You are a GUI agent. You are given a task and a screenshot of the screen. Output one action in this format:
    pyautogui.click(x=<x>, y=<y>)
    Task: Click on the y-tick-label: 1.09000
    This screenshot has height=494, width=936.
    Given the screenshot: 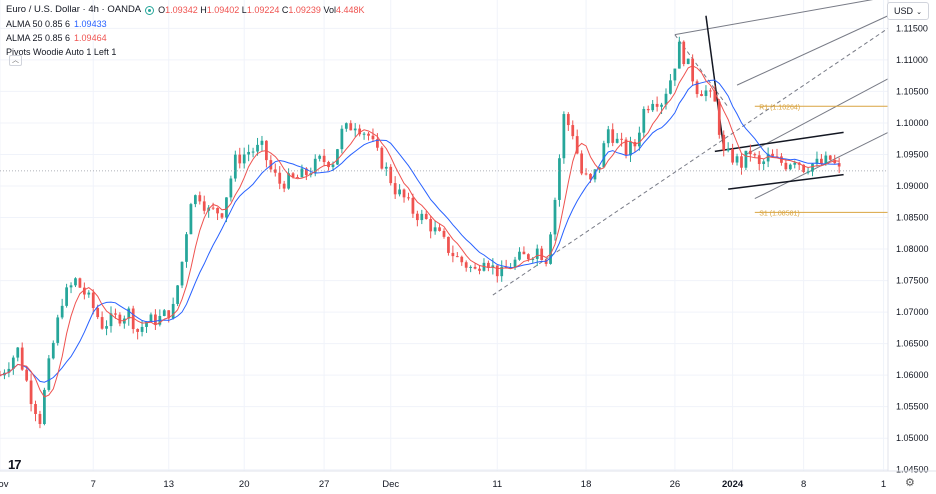 What is the action you would take?
    pyautogui.click(x=912, y=186)
    